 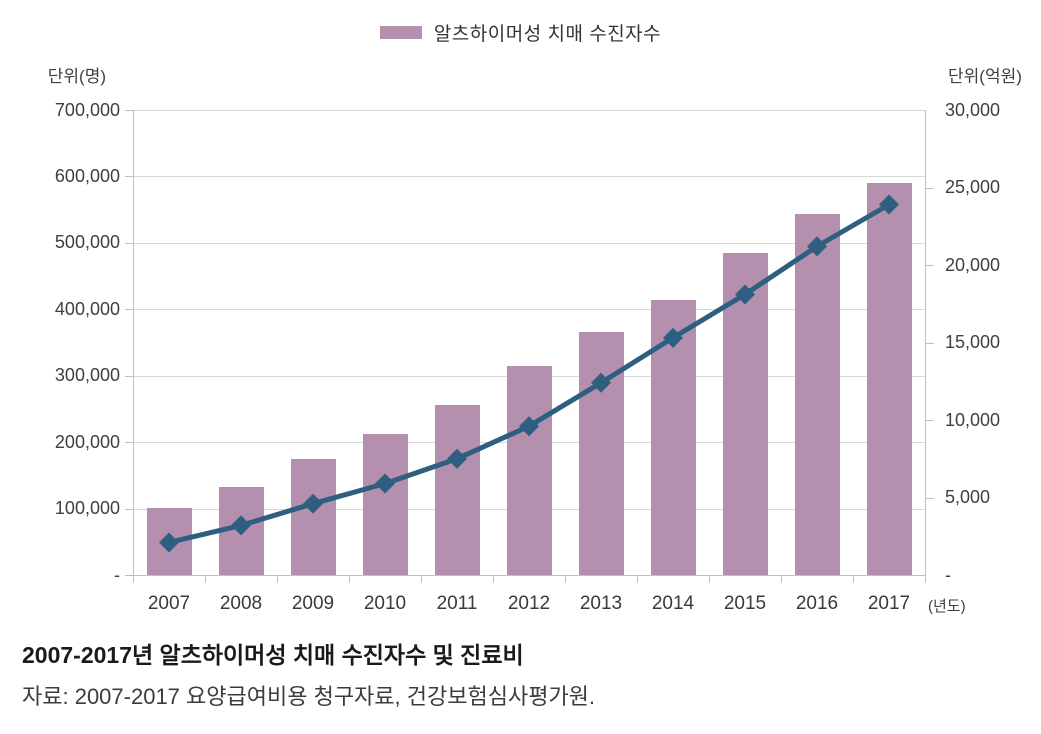 What do you see at coordinates (673, 337) in the screenshot?
I see `diamond-marker-2014` at bounding box center [673, 337].